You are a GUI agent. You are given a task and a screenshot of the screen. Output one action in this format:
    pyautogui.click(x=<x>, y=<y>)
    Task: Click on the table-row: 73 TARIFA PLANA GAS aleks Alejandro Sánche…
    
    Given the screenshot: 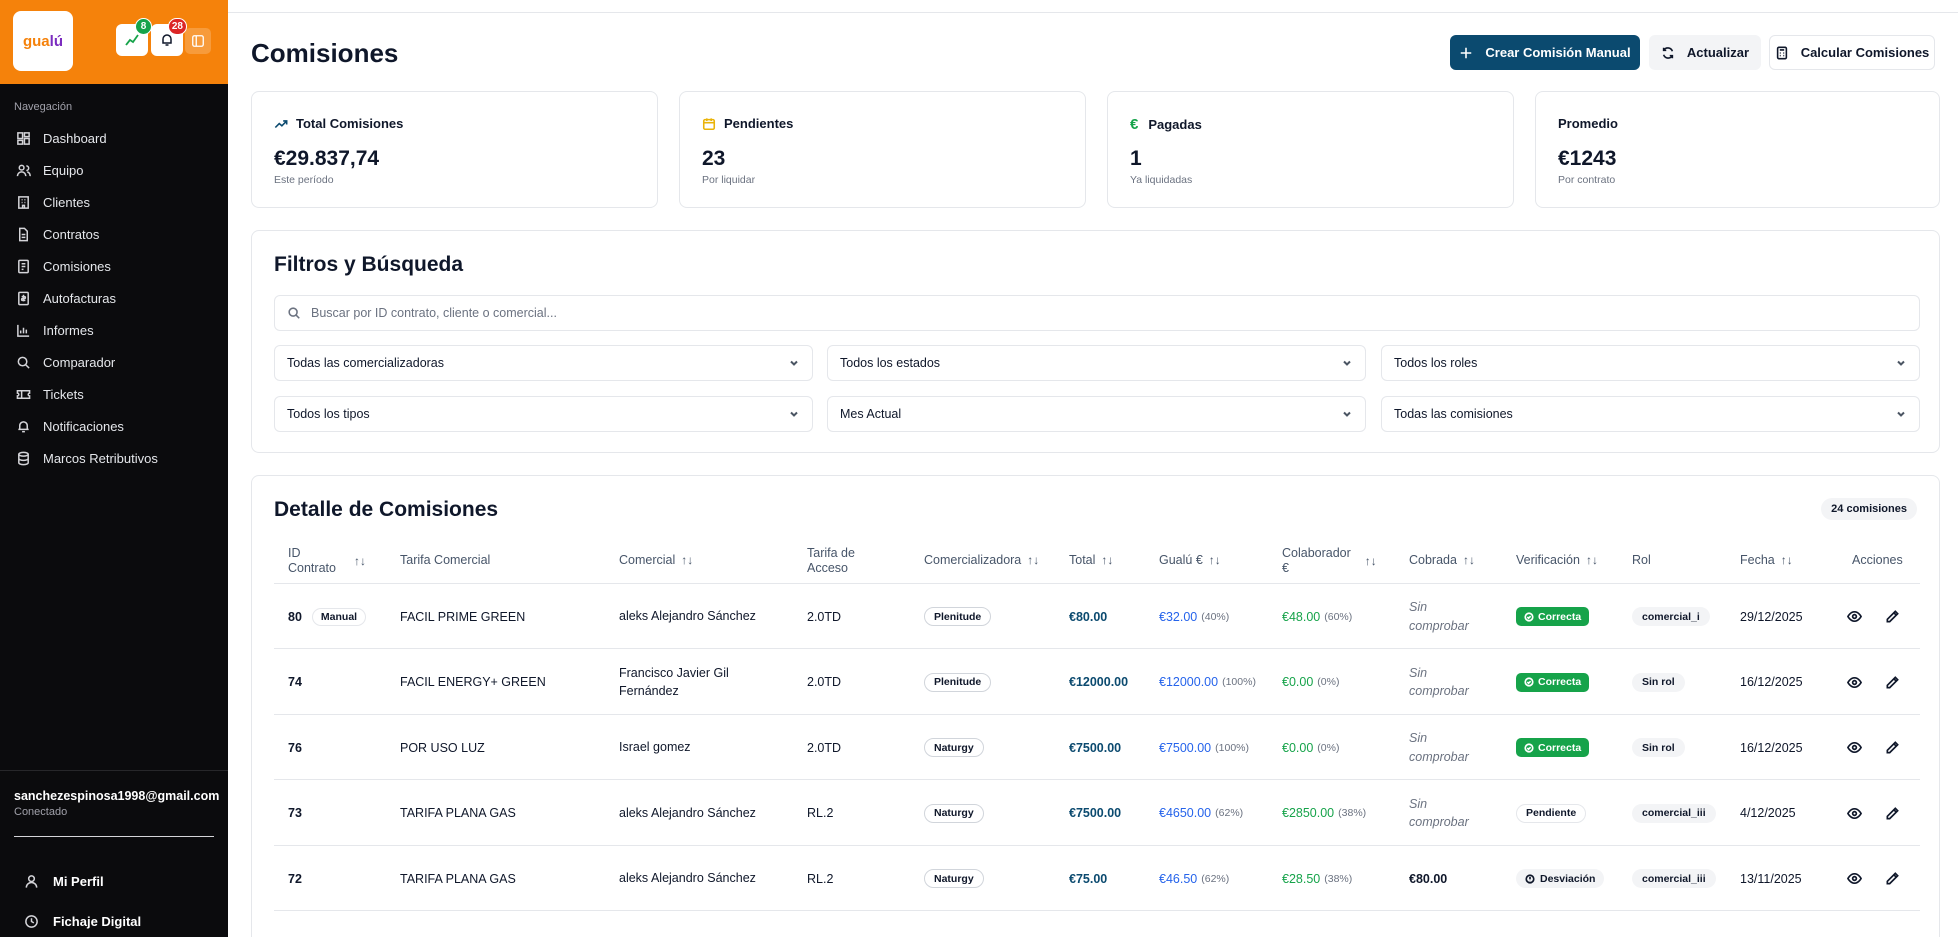 What is the action you would take?
    pyautogui.click(x=1097, y=813)
    